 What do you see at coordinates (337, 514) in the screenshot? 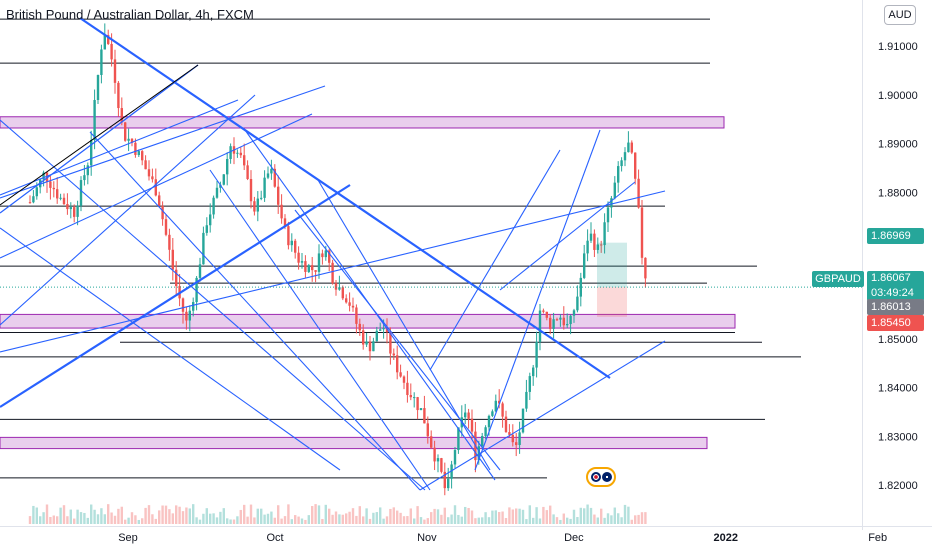
I see `volume-layer` at bounding box center [337, 514].